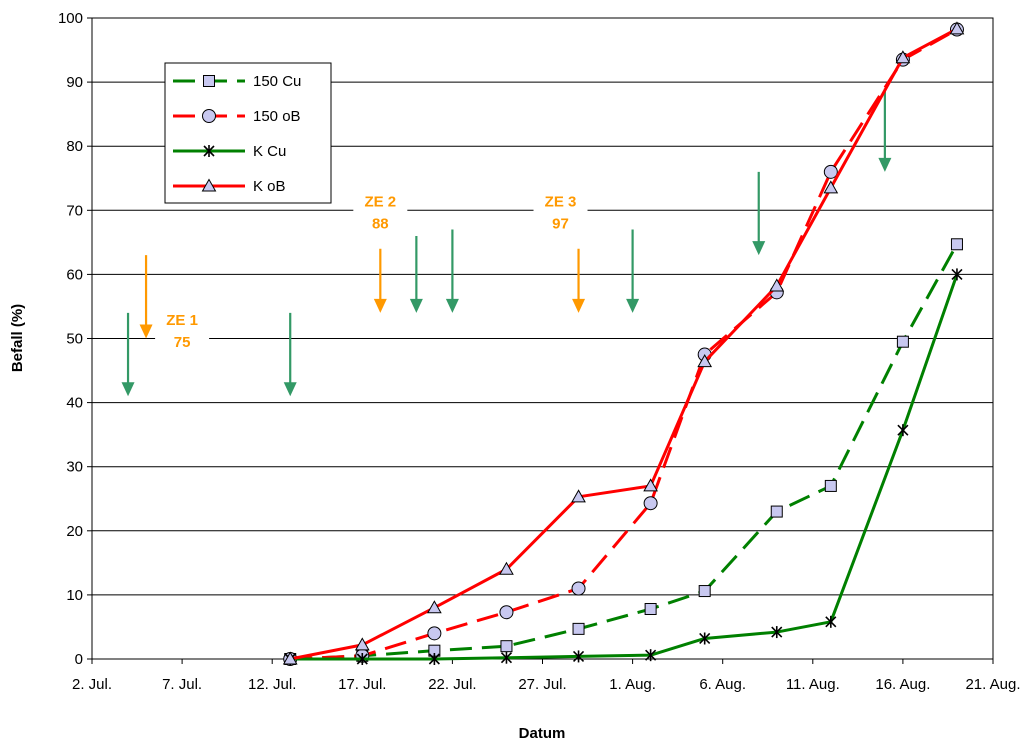 The width and height of the screenshot is (1035, 744). I want to click on annotation-value: 97, so click(560, 223).